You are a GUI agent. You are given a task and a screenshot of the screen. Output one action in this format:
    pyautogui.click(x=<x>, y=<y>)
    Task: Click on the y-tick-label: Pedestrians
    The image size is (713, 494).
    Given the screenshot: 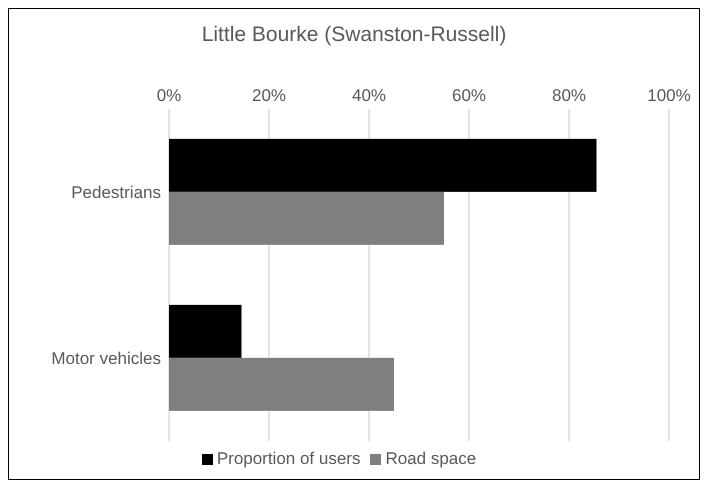 What is the action you would take?
    pyautogui.click(x=116, y=192)
    